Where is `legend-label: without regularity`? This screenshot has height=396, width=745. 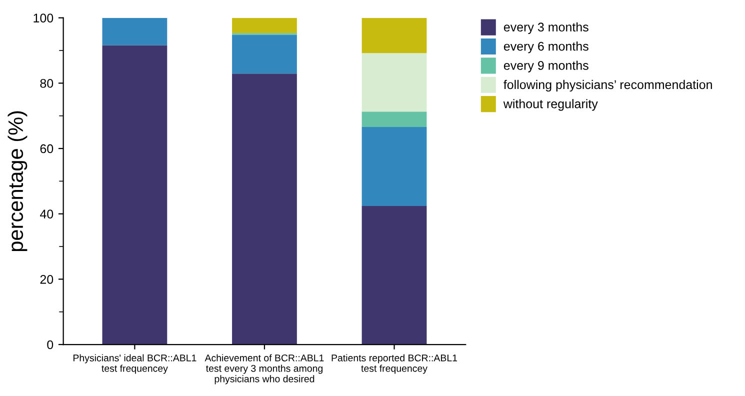
legend-label: without regularity is located at coordinates (550, 105).